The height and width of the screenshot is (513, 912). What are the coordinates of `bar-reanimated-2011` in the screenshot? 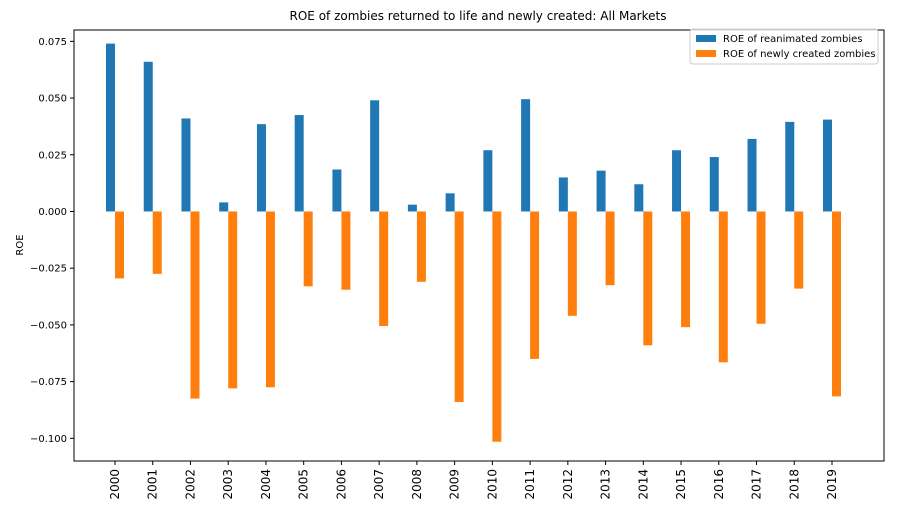 It's located at (526, 155).